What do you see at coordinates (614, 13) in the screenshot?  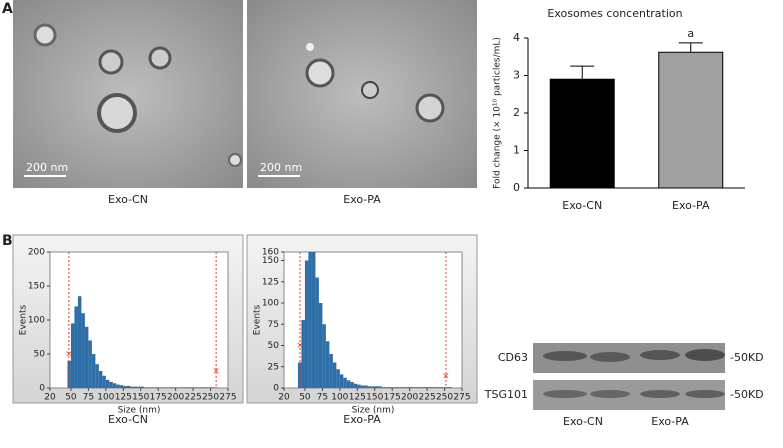 I see `chart-title: Exosomes concentration` at bounding box center [614, 13].